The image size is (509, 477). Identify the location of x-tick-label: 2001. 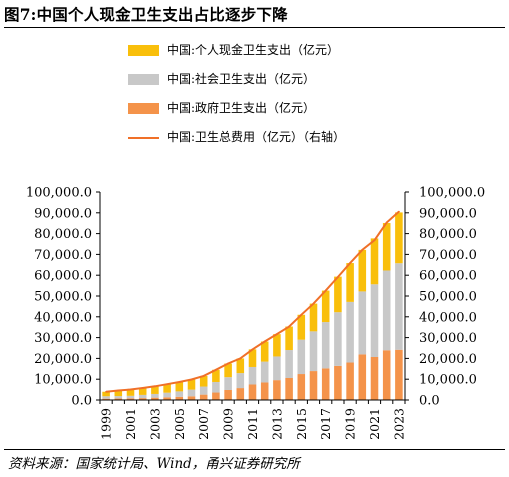
(130, 424).